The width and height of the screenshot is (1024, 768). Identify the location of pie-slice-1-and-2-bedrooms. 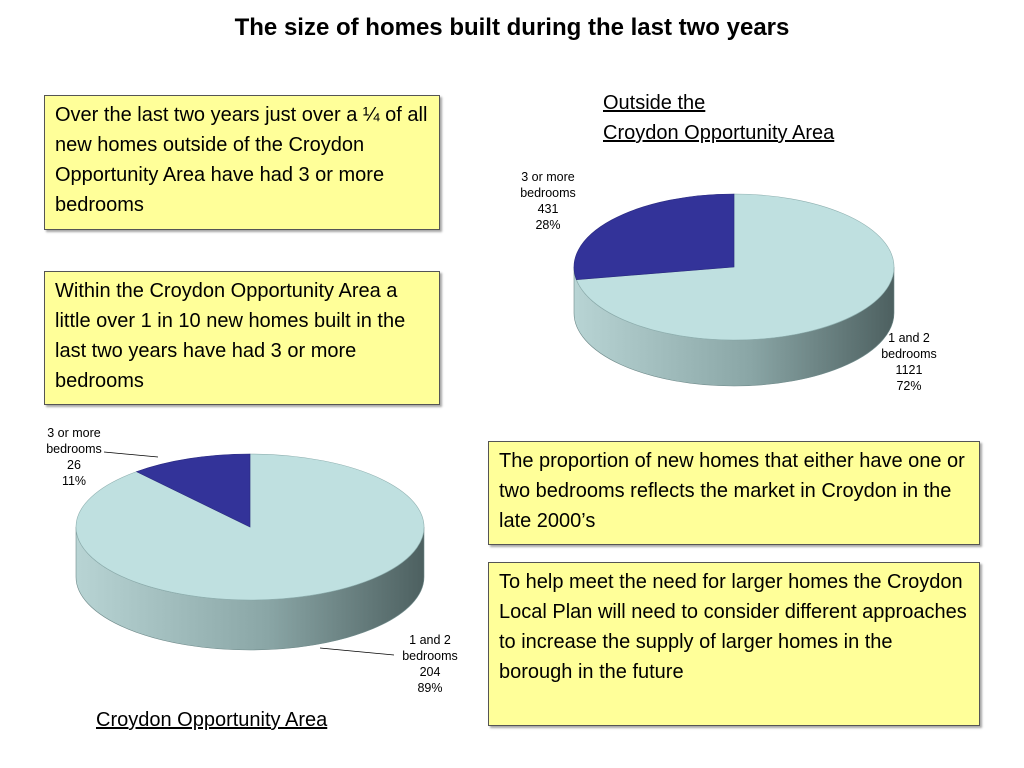
(735, 267).